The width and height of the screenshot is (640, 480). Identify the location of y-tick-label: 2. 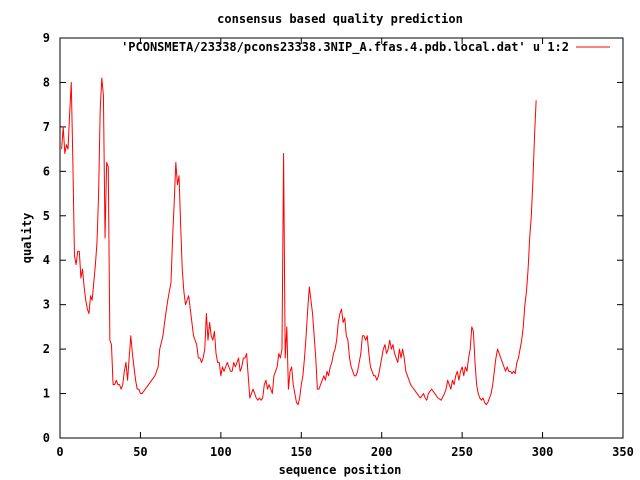
(46, 349).